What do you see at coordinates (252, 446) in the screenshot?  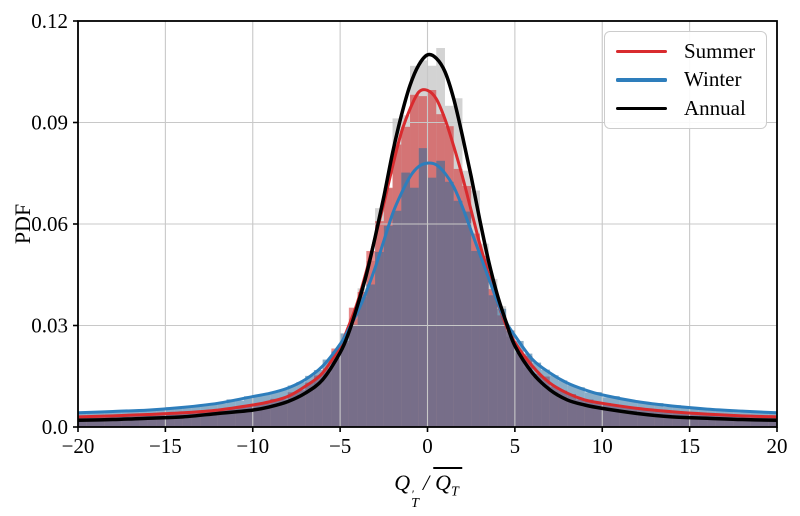 I see `x-tick-label: −10` at bounding box center [252, 446].